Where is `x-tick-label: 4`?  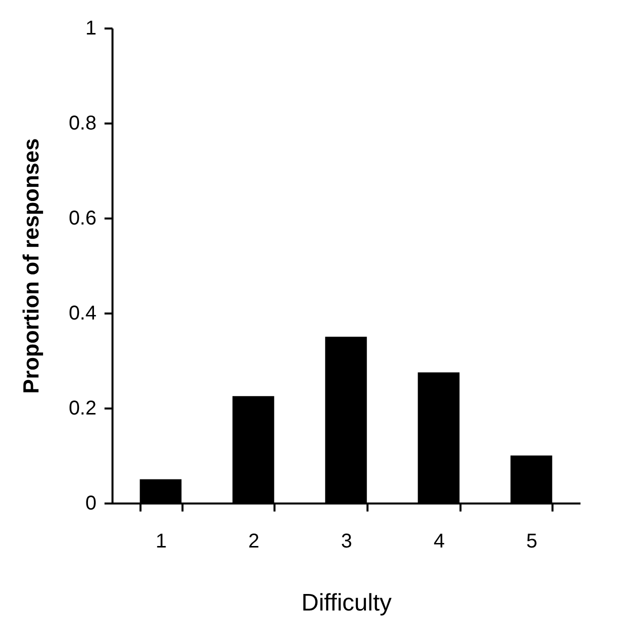 x-tick-label: 4 is located at coordinates (439, 541).